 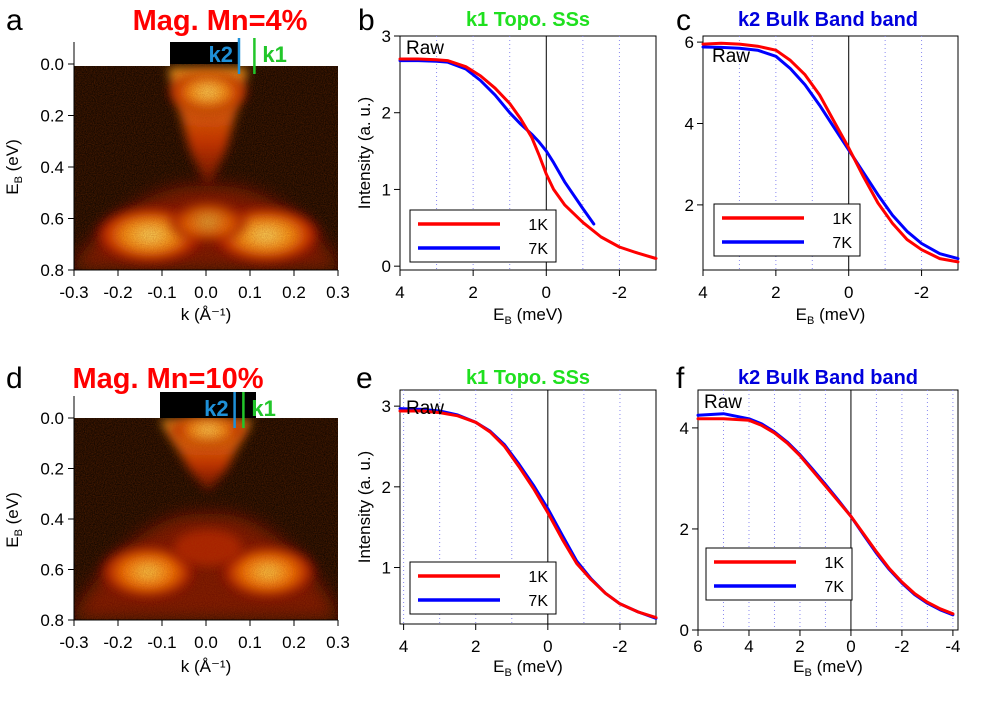 I want to click on x-tick-label-a: 0.3, so click(x=338, y=292).